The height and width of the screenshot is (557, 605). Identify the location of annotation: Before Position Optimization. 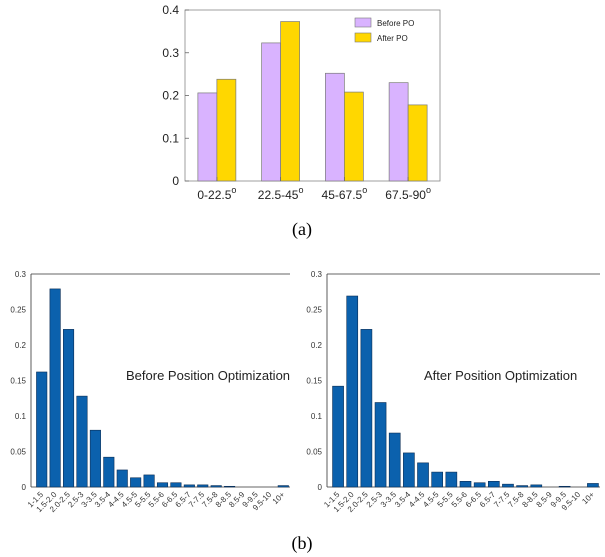
(208, 375).